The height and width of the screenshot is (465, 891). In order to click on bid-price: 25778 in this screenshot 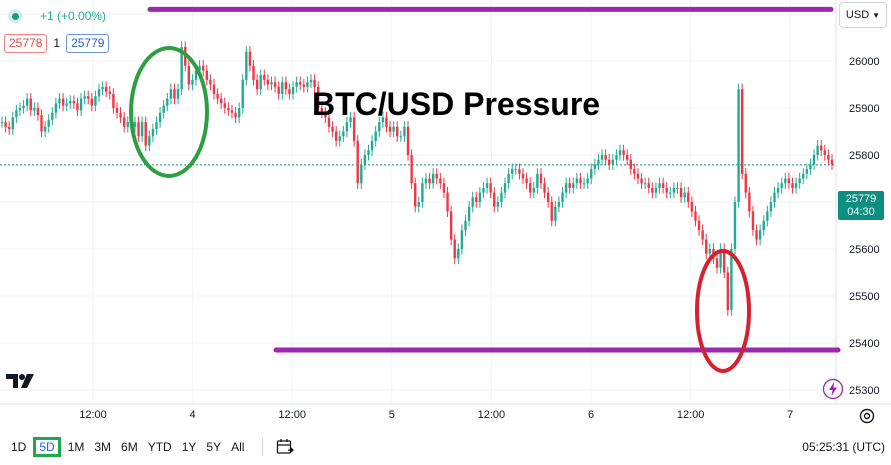, I will do `click(26, 43)`.